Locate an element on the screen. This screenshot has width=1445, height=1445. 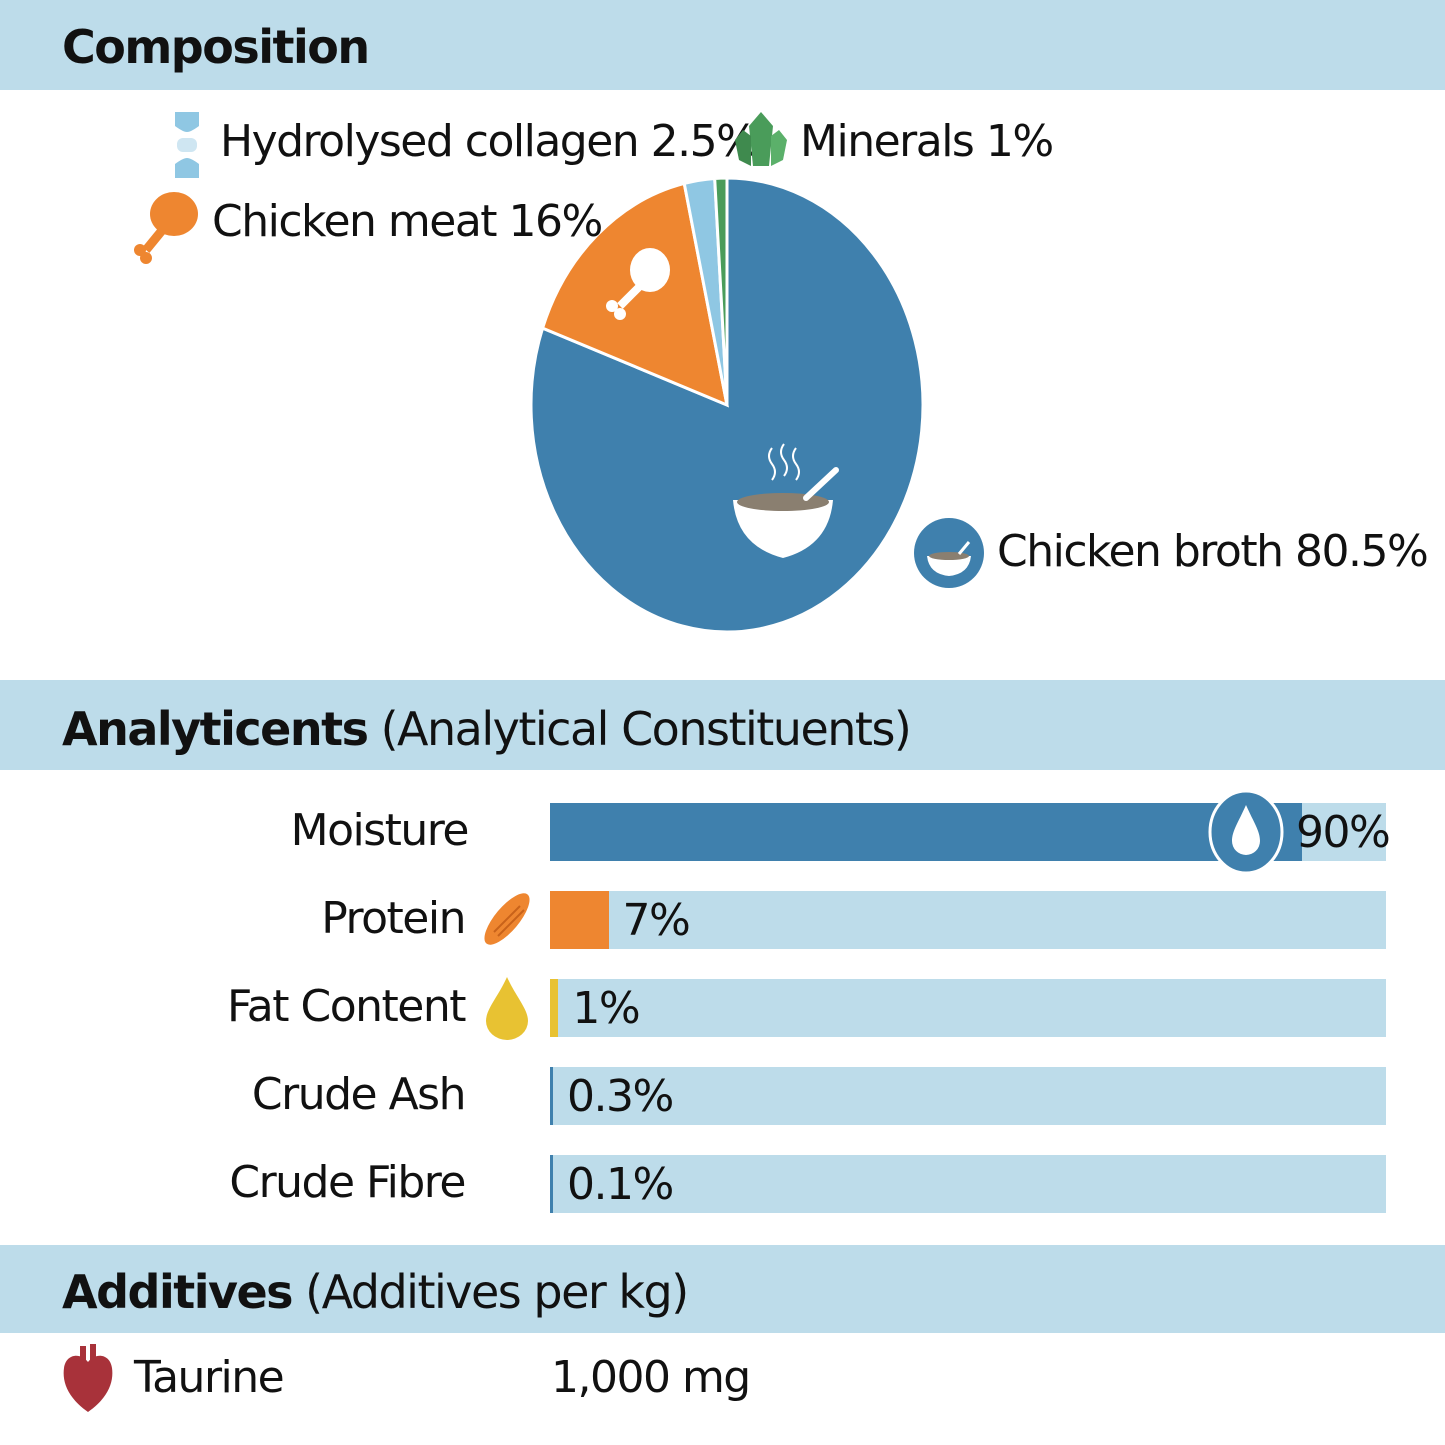
bar-value-label: 0.1% is located at coordinates (620, 1184).